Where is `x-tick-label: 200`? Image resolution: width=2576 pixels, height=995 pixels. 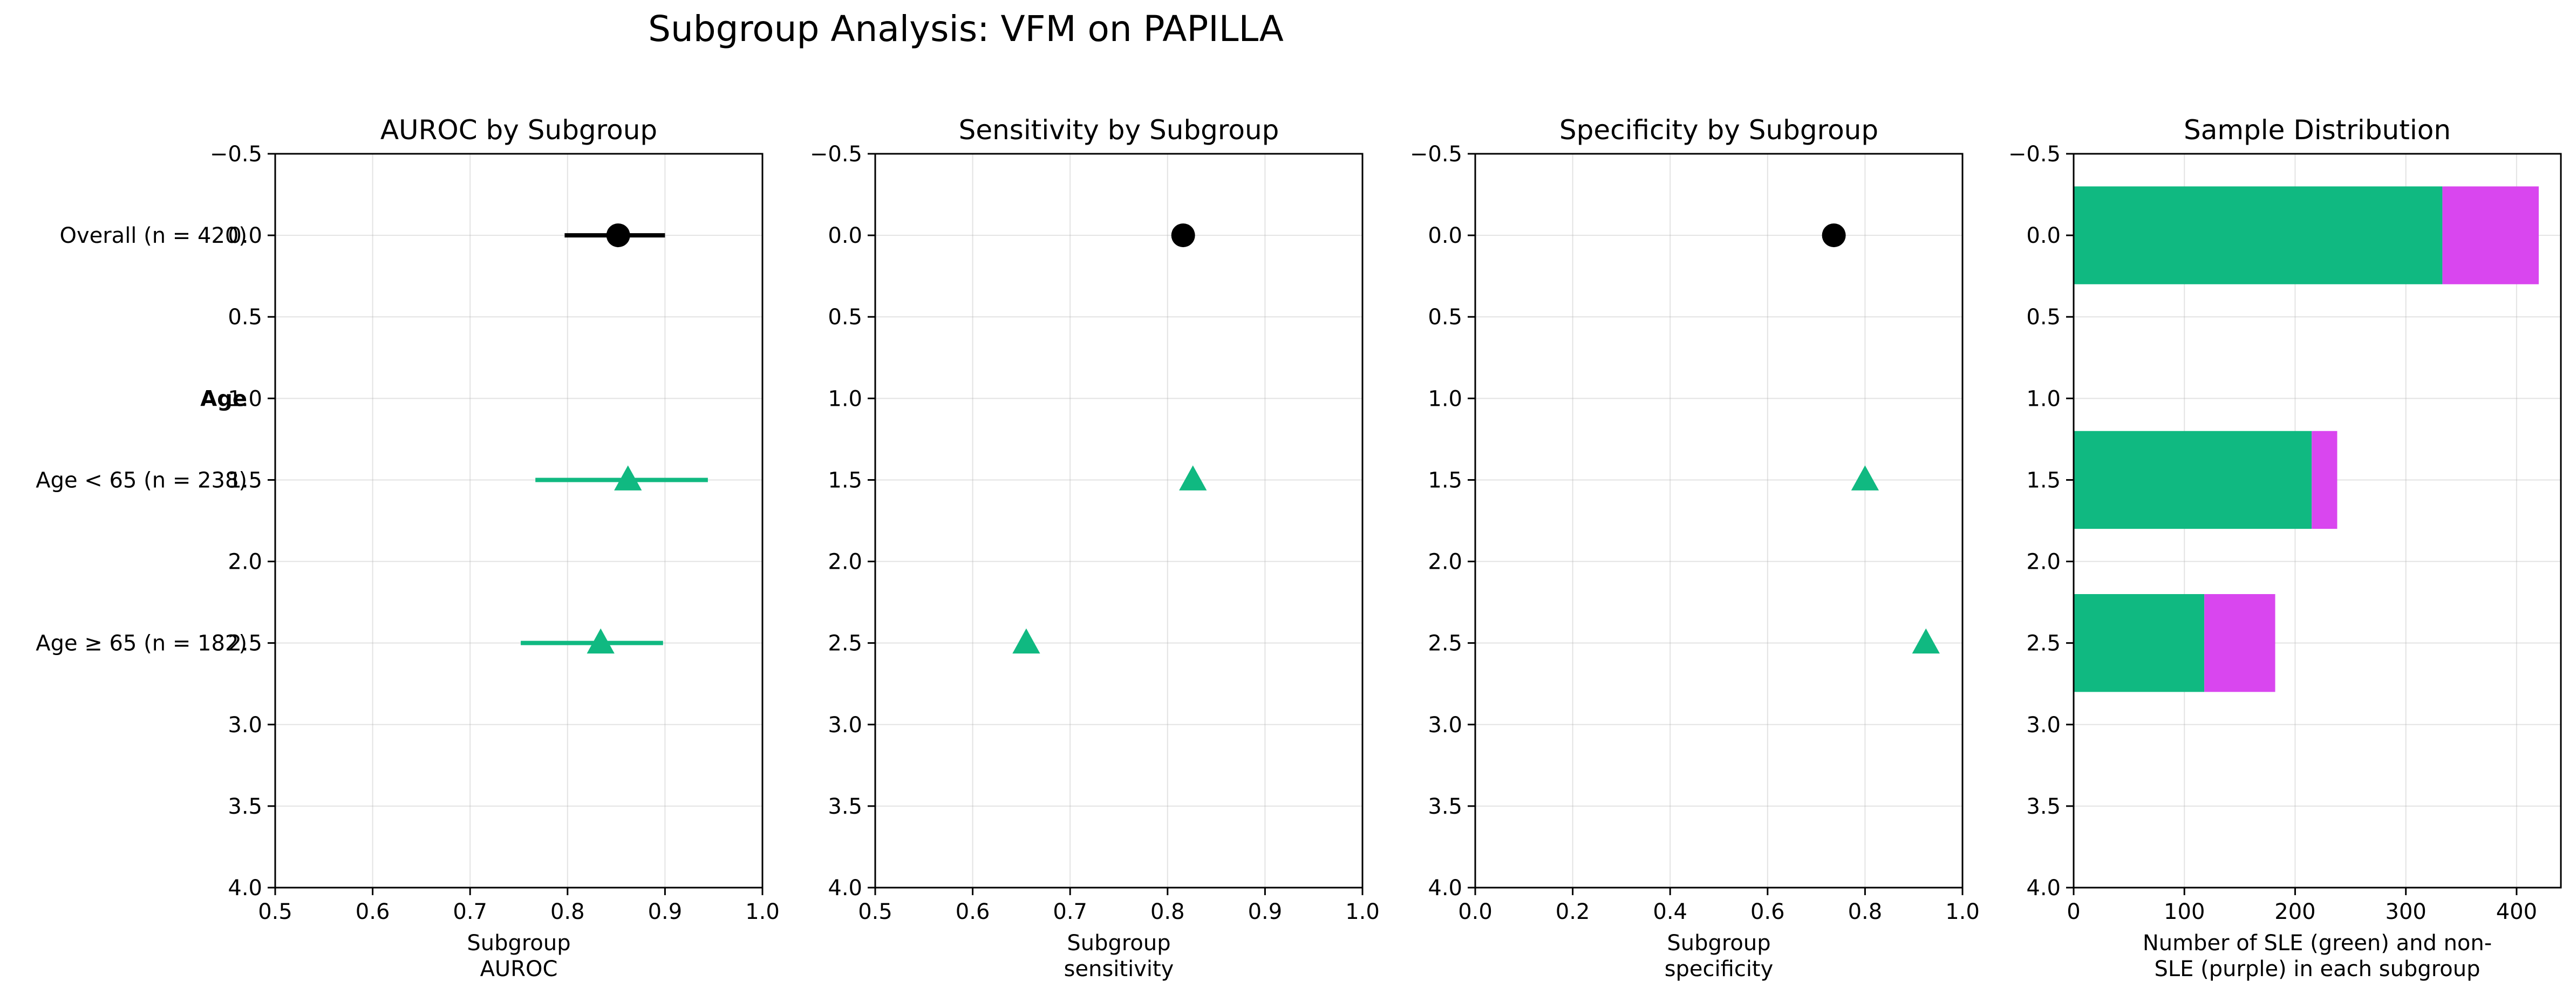 x-tick-label: 200 is located at coordinates (2294, 911).